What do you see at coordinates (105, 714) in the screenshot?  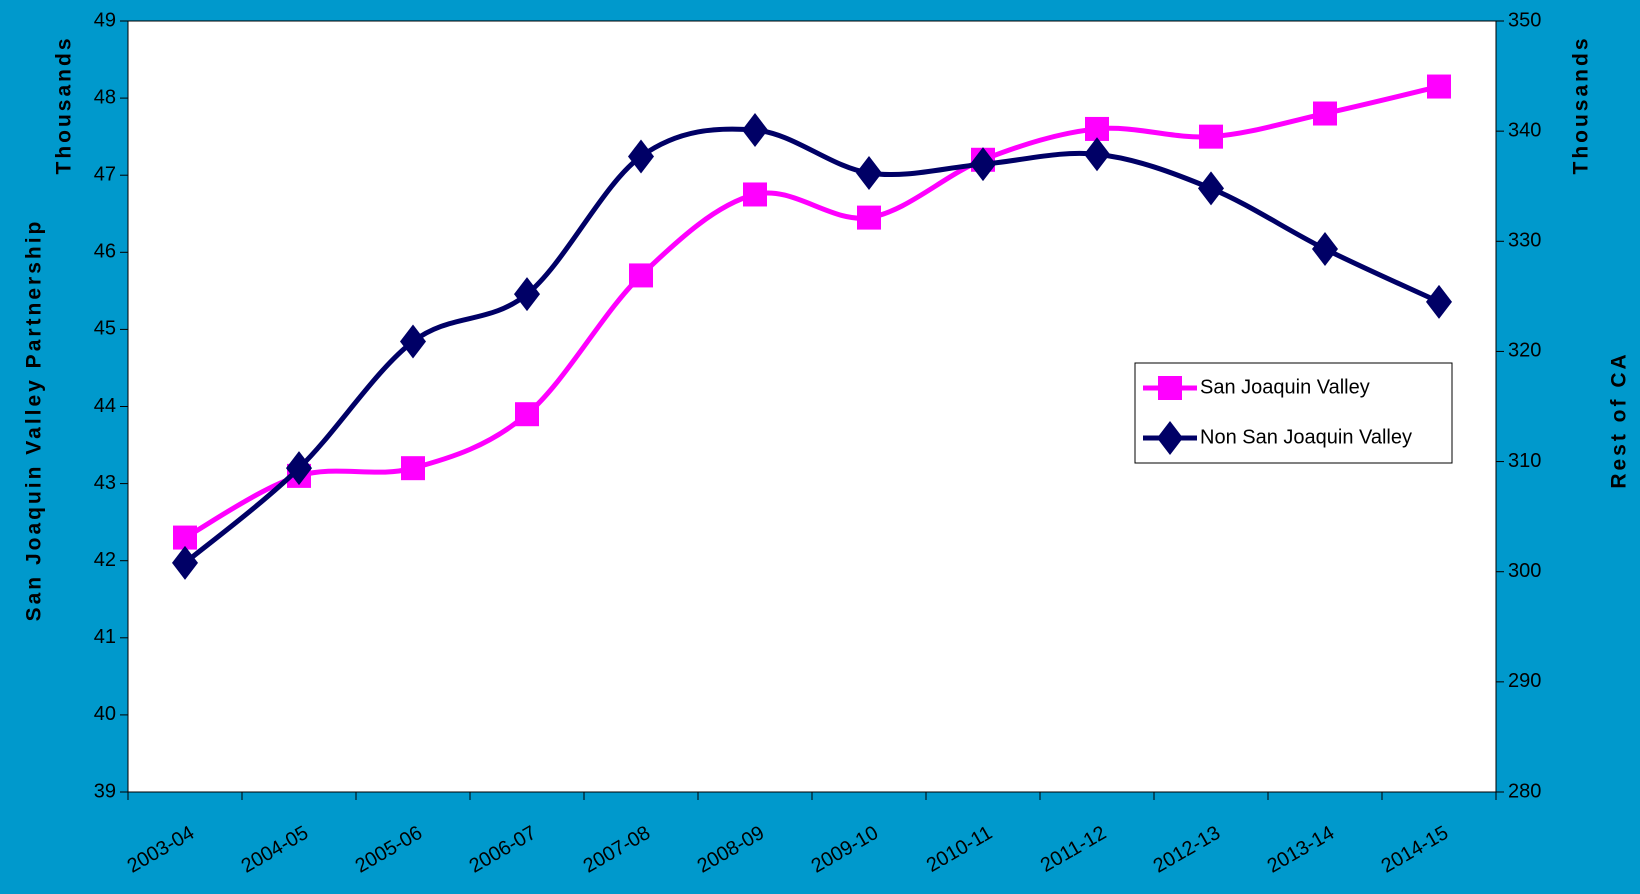 I see `y-tick-label: 40` at bounding box center [105, 714].